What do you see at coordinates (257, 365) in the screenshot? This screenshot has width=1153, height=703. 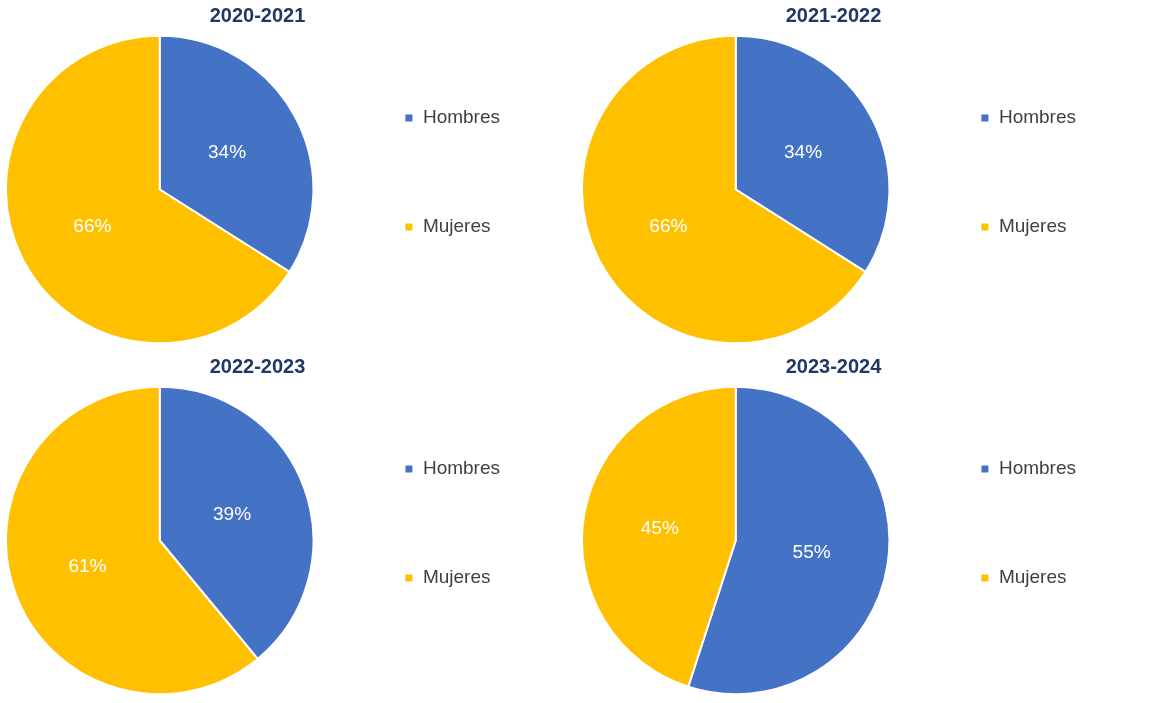 I see `chart-title: 2022-2023` at bounding box center [257, 365].